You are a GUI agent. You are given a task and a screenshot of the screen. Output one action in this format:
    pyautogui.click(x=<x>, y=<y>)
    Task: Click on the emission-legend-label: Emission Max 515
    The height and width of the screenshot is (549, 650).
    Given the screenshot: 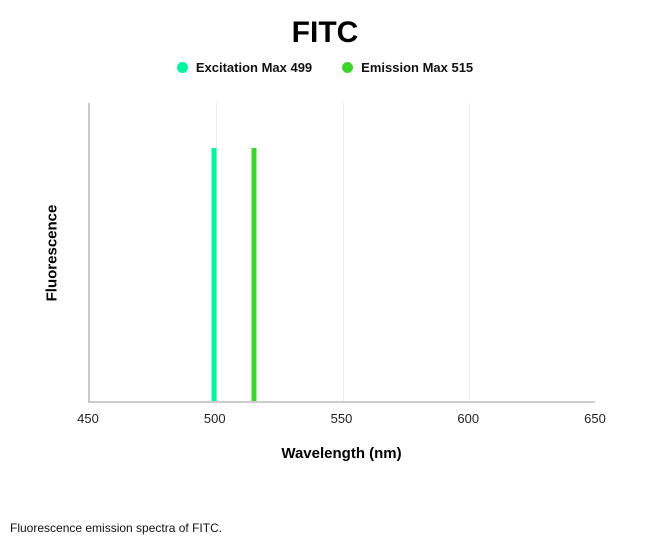 What is the action you would take?
    pyautogui.click(x=417, y=67)
    